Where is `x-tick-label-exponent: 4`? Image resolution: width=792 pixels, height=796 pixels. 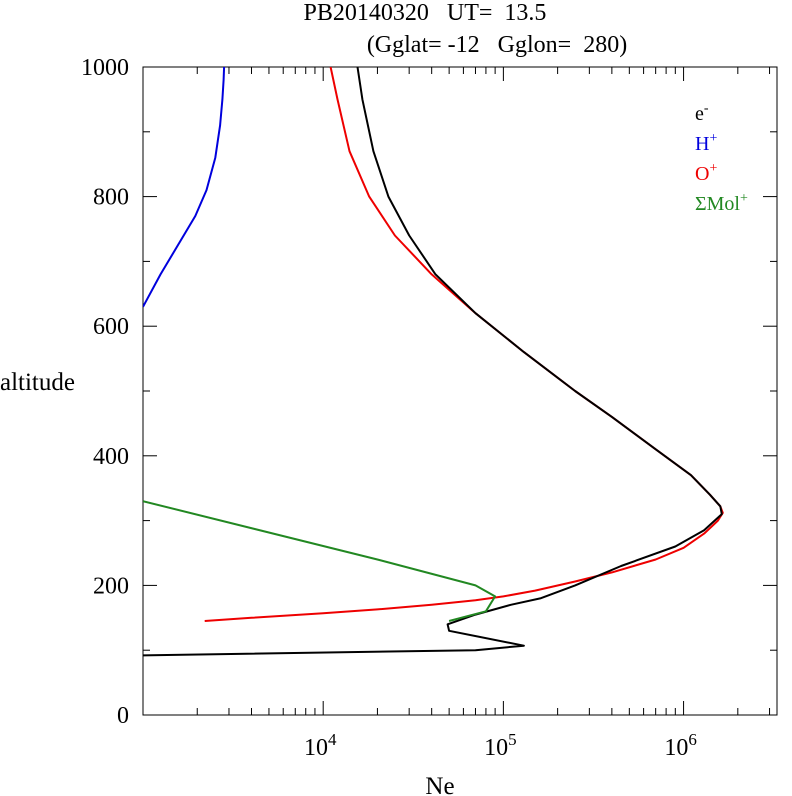 x-tick-label-exponent: 4 is located at coordinates (332, 739).